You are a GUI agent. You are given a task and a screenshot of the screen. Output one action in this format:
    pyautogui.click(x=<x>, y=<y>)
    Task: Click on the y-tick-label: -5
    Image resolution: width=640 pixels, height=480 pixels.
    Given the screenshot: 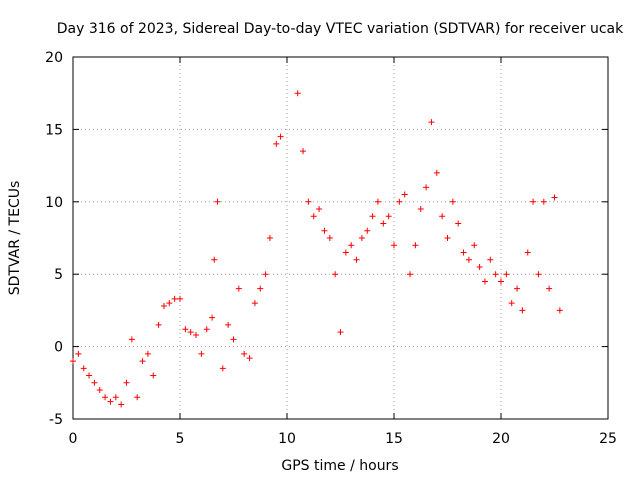 What is the action you would take?
    pyautogui.click(x=56, y=420)
    